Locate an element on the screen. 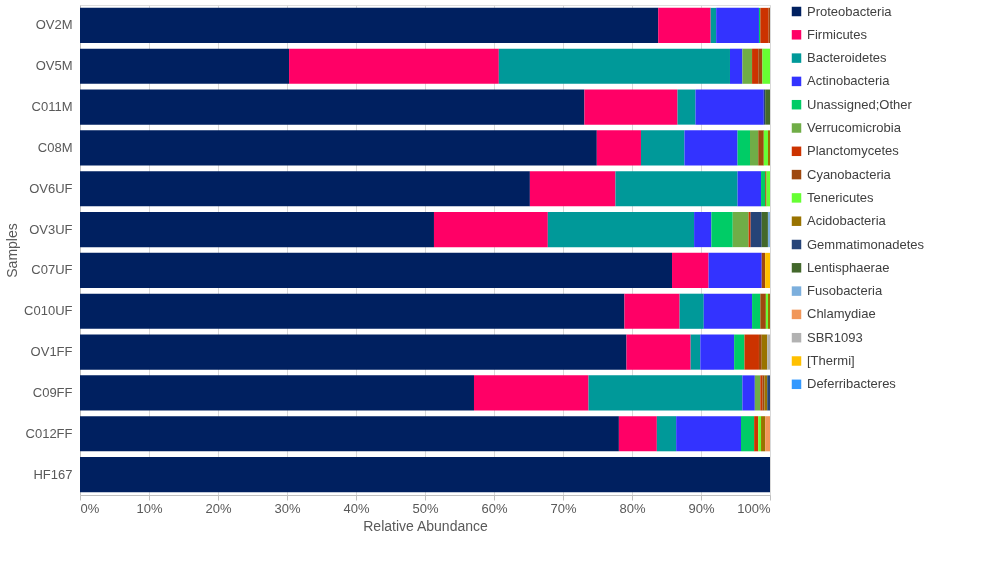  legend-label: Acidobacteria is located at coordinates (847, 221).